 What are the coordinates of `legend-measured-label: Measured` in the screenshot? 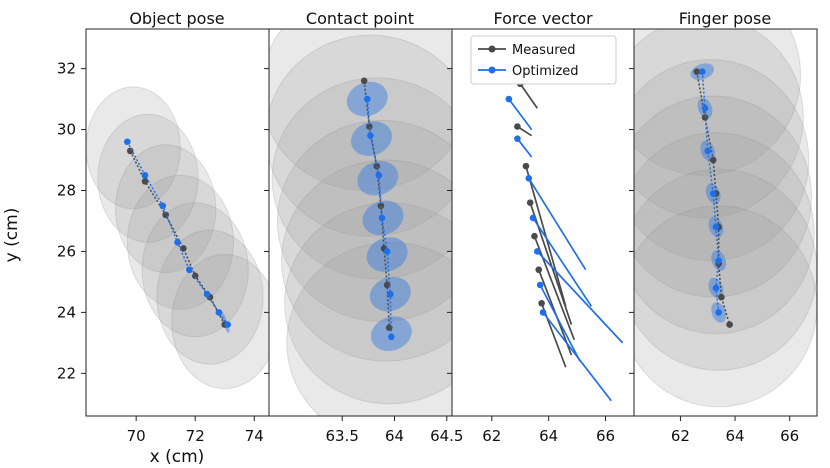 It's located at (544, 50).